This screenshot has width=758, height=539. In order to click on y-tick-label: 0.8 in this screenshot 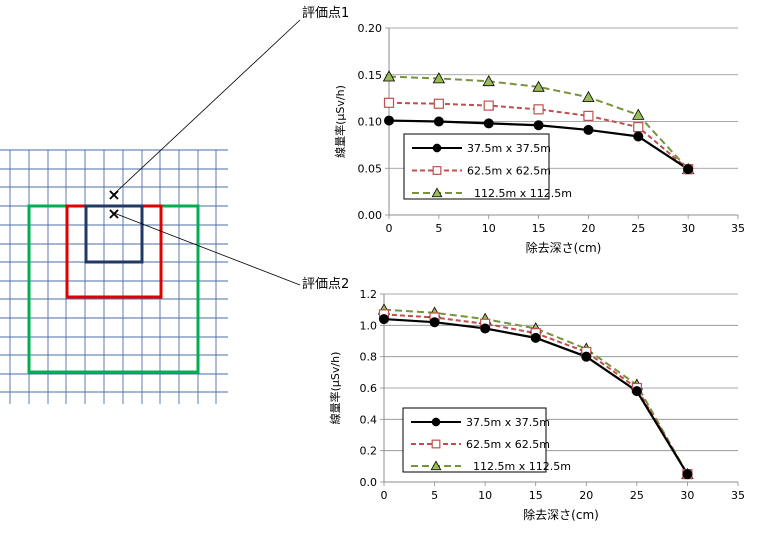, I will do `click(369, 357)`.